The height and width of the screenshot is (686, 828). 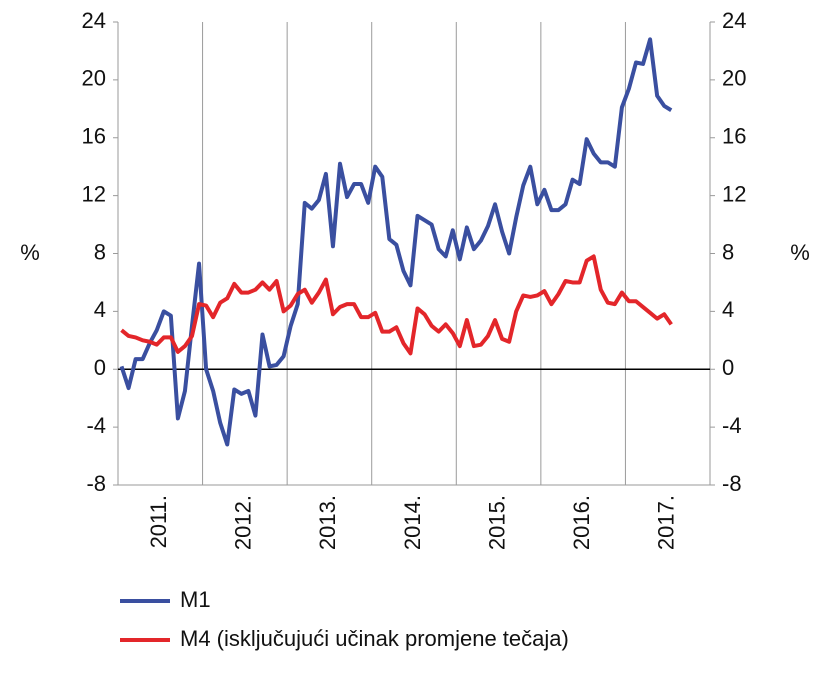 I want to click on y2-tick-label: 24, so click(x=734, y=20).